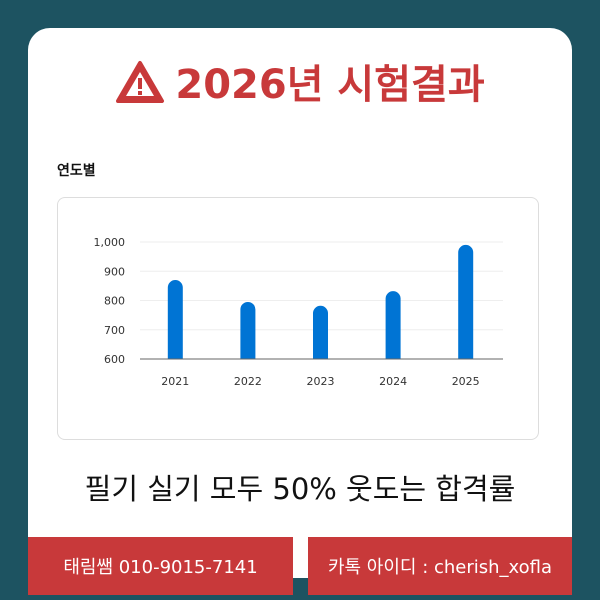 The image size is (600, 600). I want to click on bar-2023, so click(320, 332).